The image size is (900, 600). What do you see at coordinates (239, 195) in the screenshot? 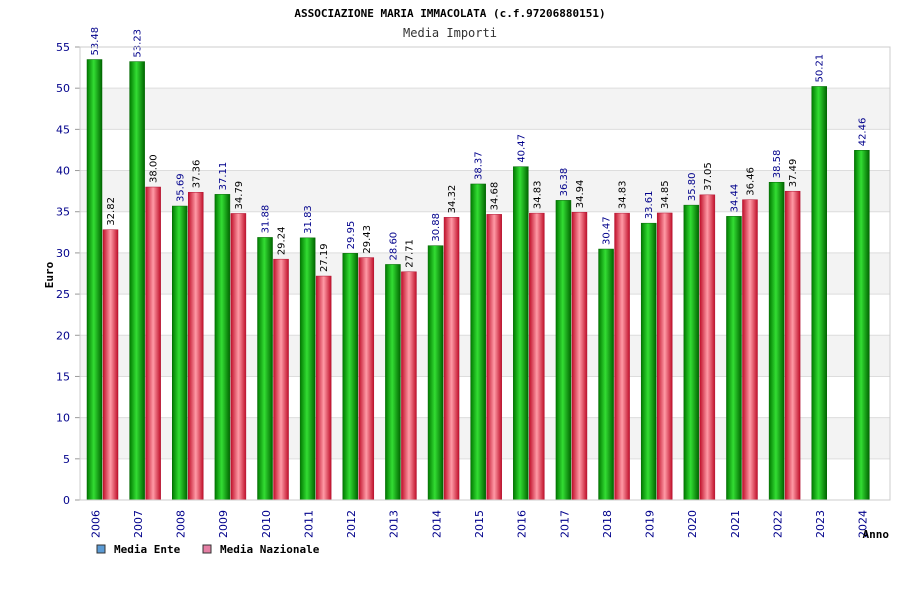
I see `value-label-media-nazionale-2009: 34.79` at bounding box center [239, 195].